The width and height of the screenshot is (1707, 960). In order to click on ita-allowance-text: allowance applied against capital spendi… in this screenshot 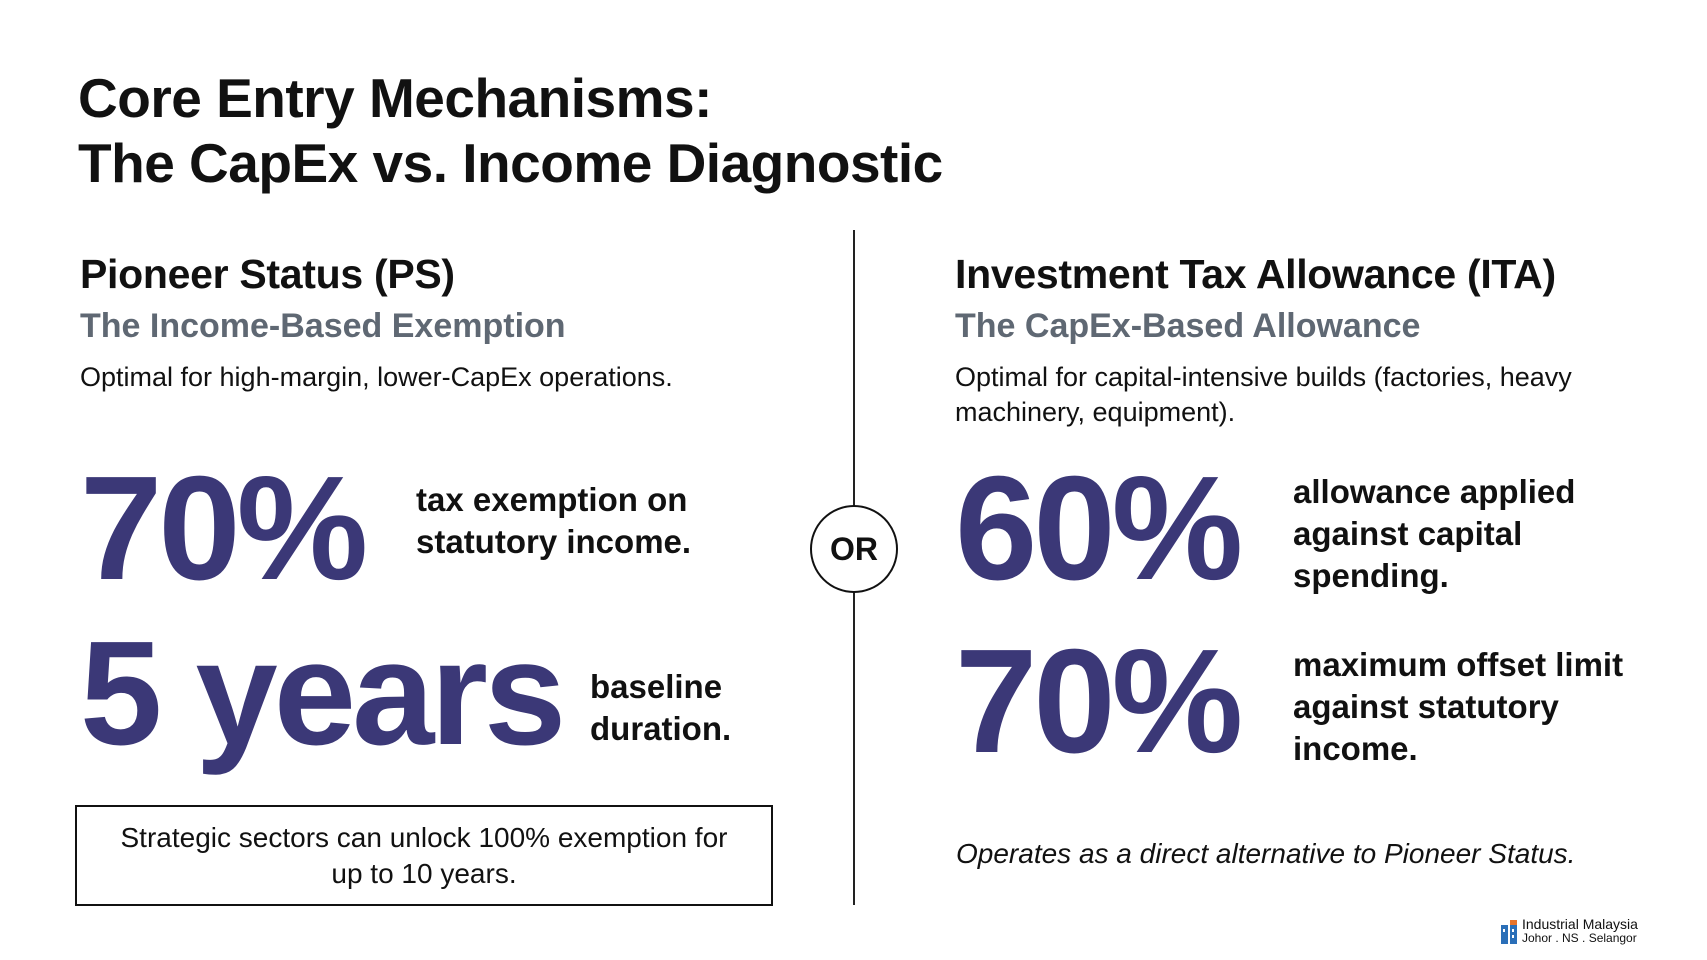, I will do `click(1434, 533)`.